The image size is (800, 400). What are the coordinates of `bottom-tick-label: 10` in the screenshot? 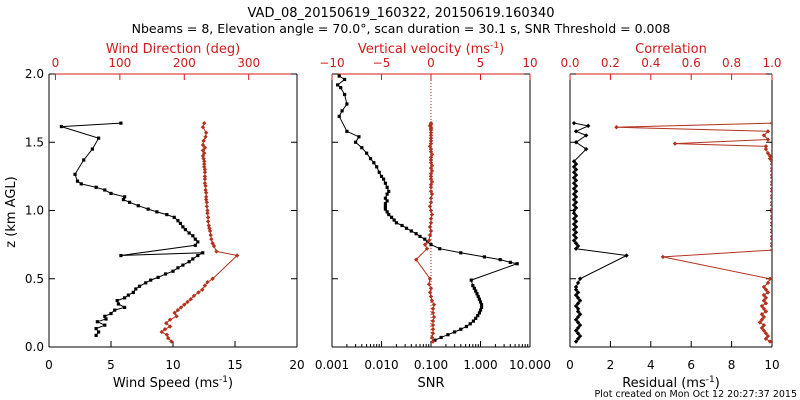 It's located at (771, 365).